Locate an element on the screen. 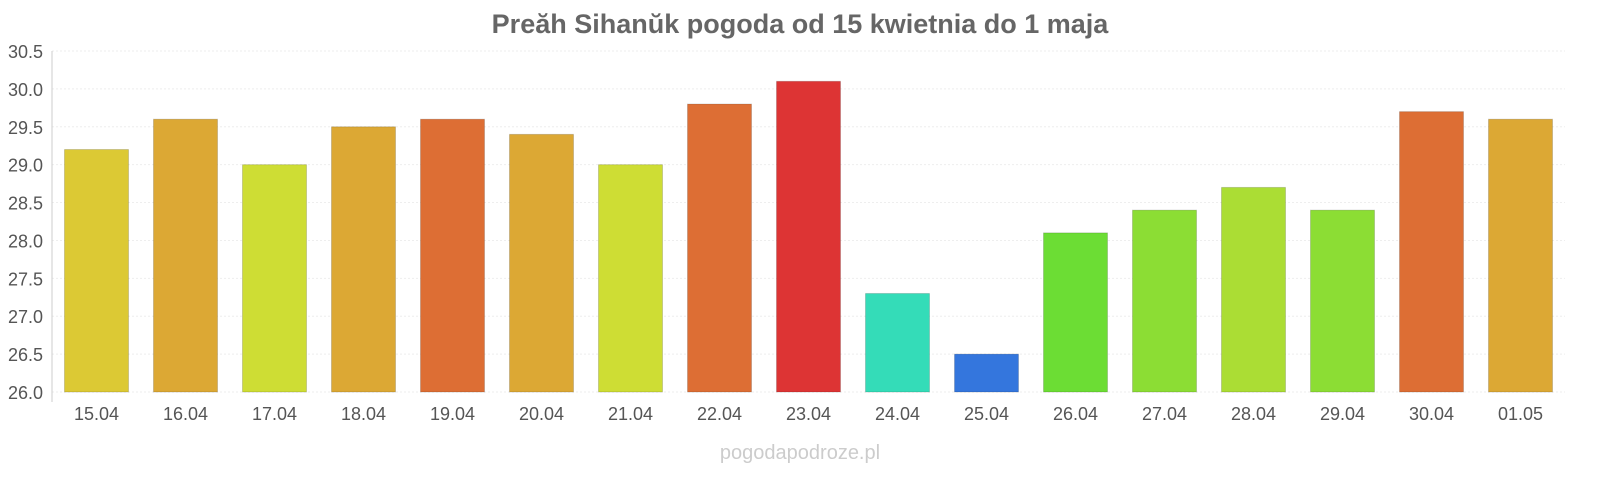  x-tick-label: 17.04 is located at coordinates (274, 414).